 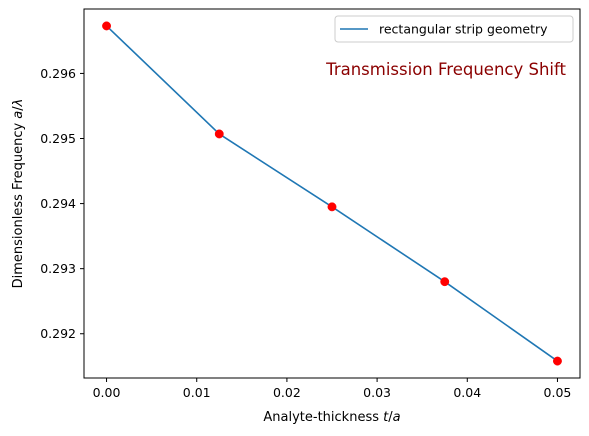 What do you see at coordinates (18, 194) in the screenshot?
I see `y-axis-title: Dimensionless Frequency a/λ` at bounding box center [18, 194].